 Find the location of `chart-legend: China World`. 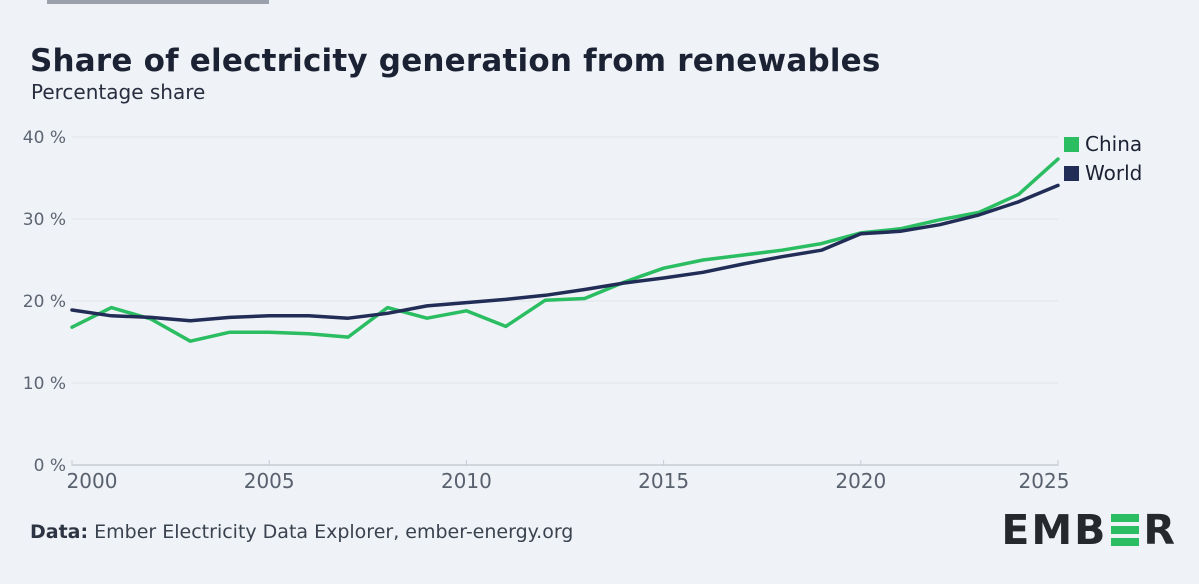

chart-legend: China World is located at coordinates (1103, 161).